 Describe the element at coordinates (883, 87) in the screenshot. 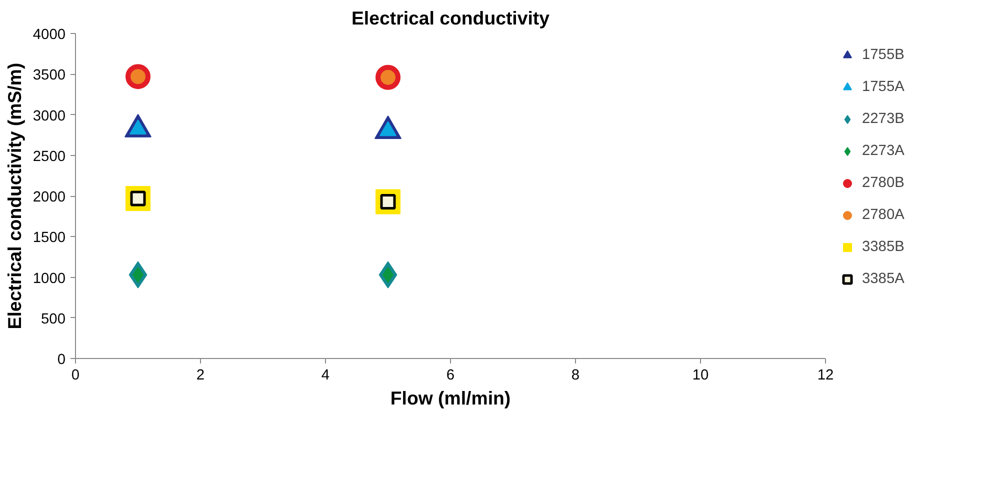

I see `legend-label: 1755A` at that location.